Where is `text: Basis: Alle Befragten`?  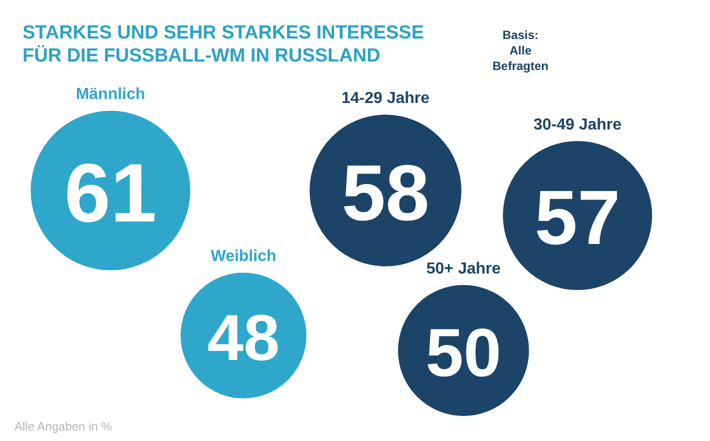 text: Basis: Alle Befragten is located at coordinates (520, 50).